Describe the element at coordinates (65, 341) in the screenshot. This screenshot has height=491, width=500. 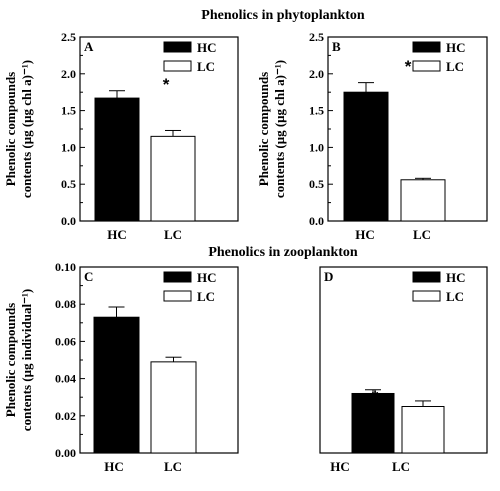
I see `y-tick-label: 0.06` at that location.